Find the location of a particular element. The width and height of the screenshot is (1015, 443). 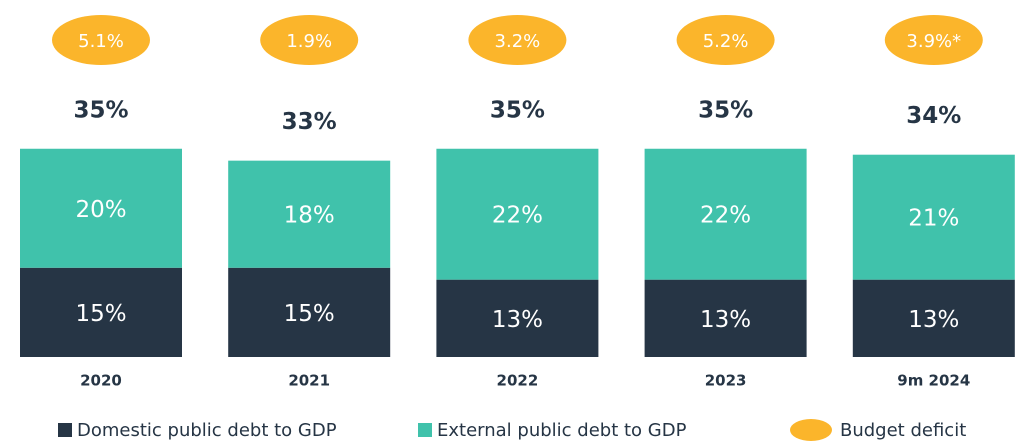

deficit-label: 1.9% is located at coordinates (309, 41).